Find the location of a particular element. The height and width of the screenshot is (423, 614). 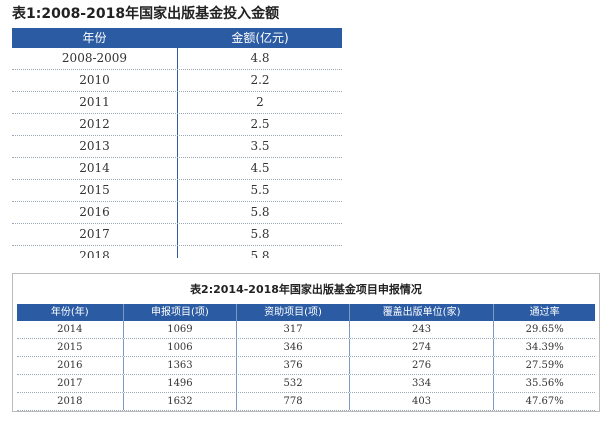

table-row: 2017 1496 532 334 35.56% is located at coordinates (306, 384).